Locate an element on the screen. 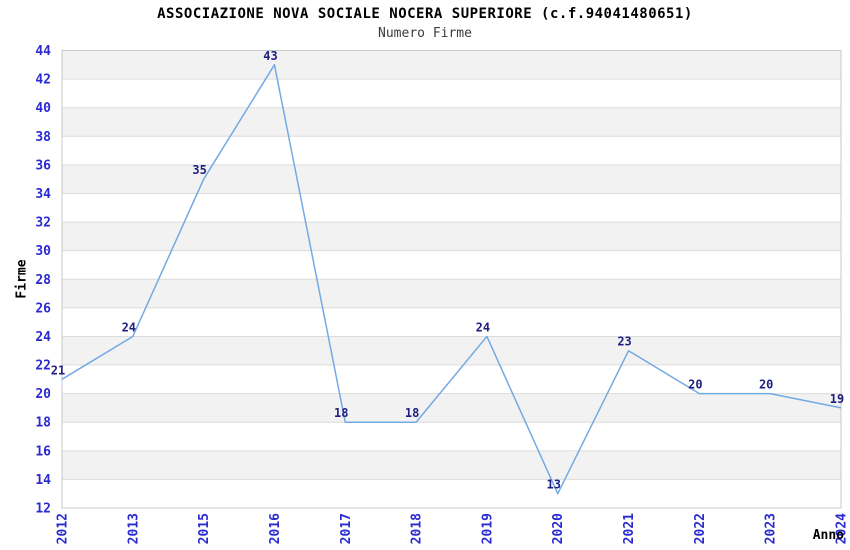 This screenshot has width=850, height=550. x-tick-label: 2019 is located at coordinates (487, 528).